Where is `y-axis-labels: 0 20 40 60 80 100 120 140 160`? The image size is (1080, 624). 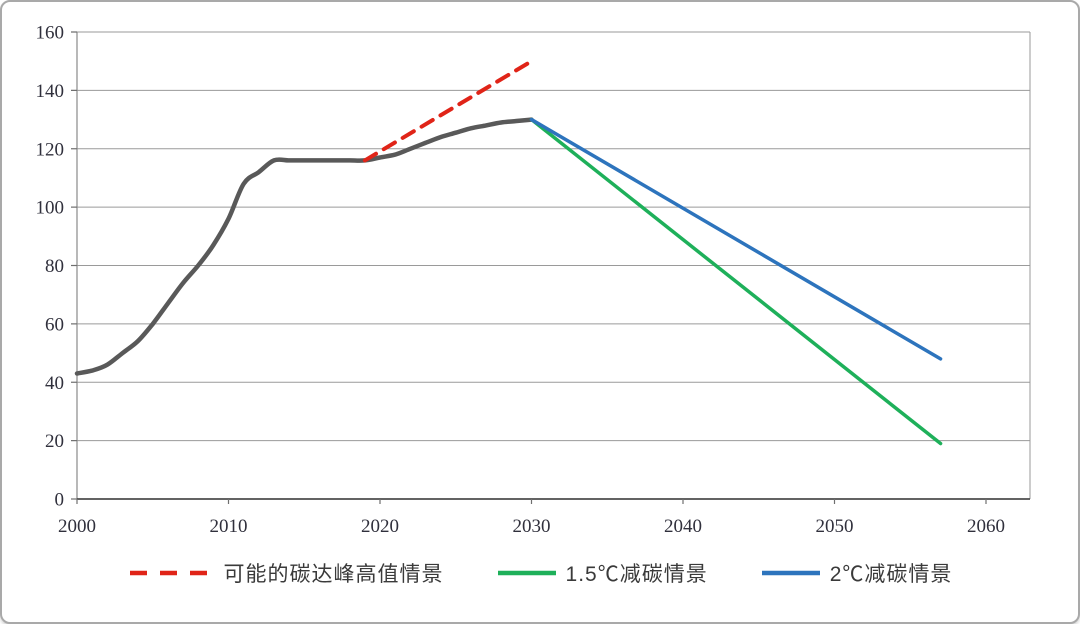
y-axis-labels: 0 20 40 60 80 100 120 140 160 is located at coordinates (50, 267).